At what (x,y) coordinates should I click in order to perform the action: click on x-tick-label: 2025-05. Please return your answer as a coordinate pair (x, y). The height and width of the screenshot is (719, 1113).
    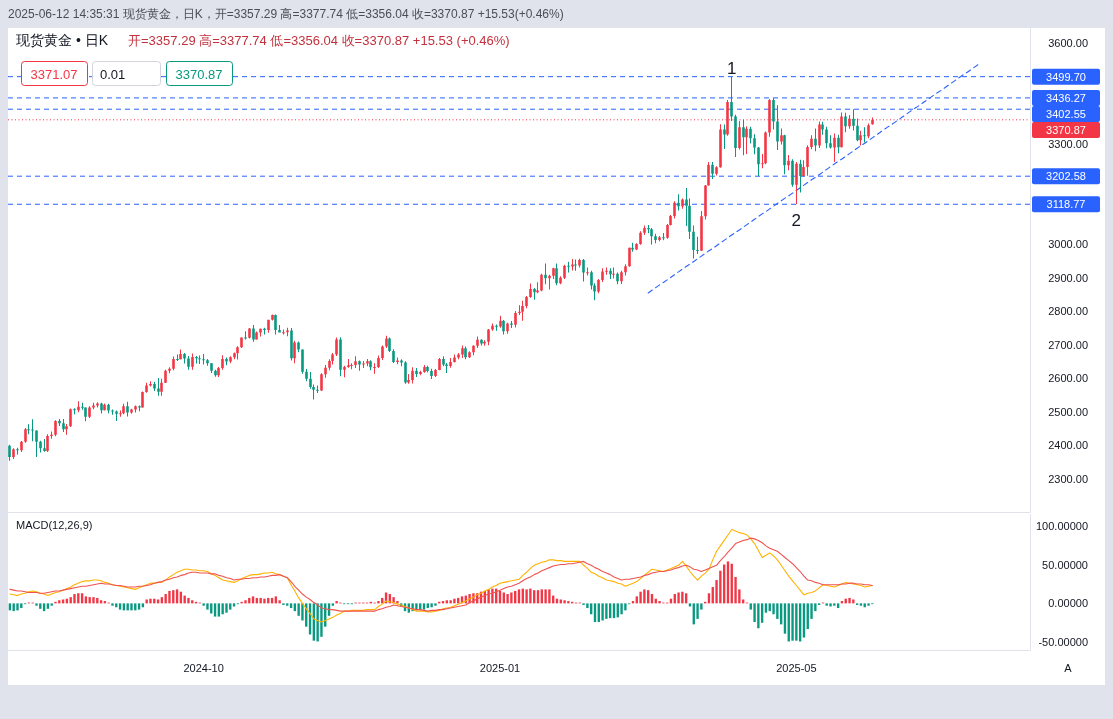
    Looking at the image, I should click on (796, 668).